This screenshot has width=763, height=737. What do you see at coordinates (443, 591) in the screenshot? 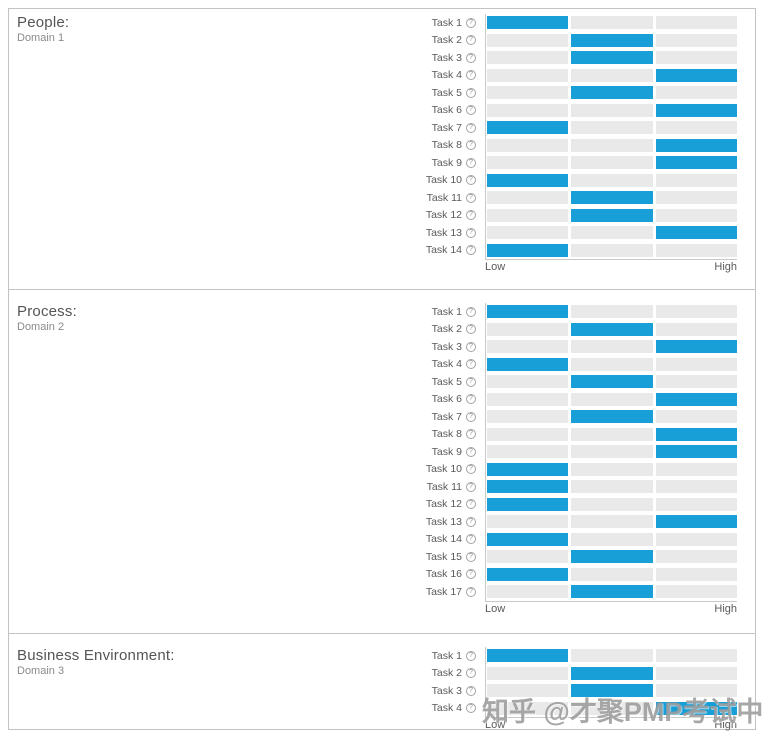
I see `task-label: Task 17` at bounding box center [443, 591].